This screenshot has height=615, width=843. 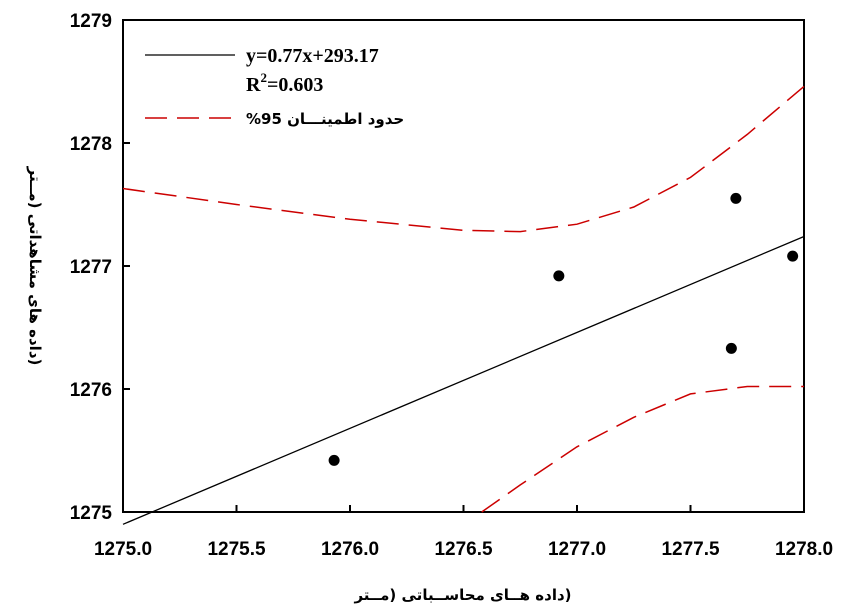 I want to click on legend-r2-prefix: R, so click(x=253, y=85).